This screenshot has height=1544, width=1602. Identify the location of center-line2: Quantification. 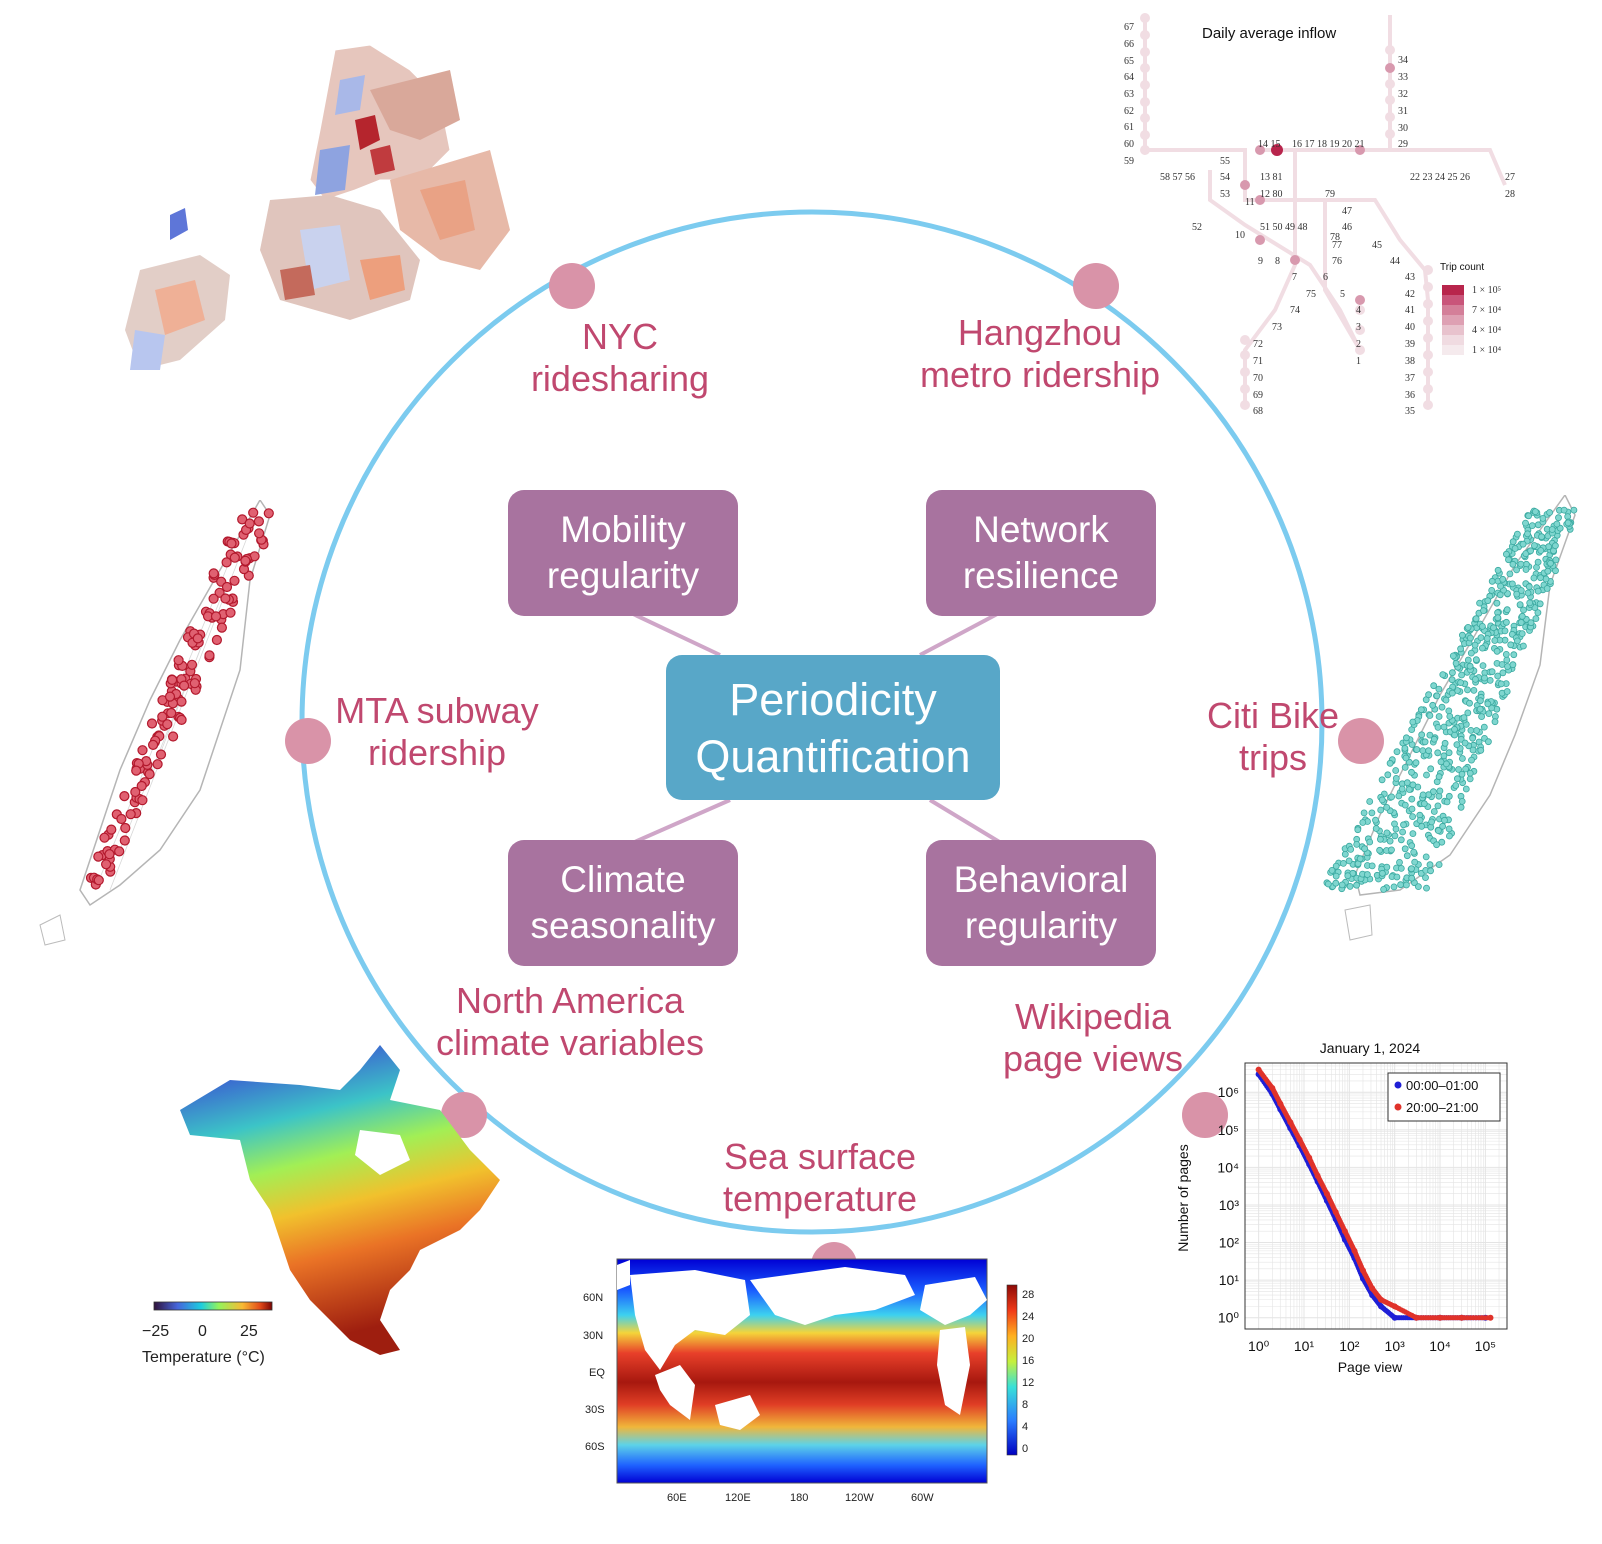
(833, 756).